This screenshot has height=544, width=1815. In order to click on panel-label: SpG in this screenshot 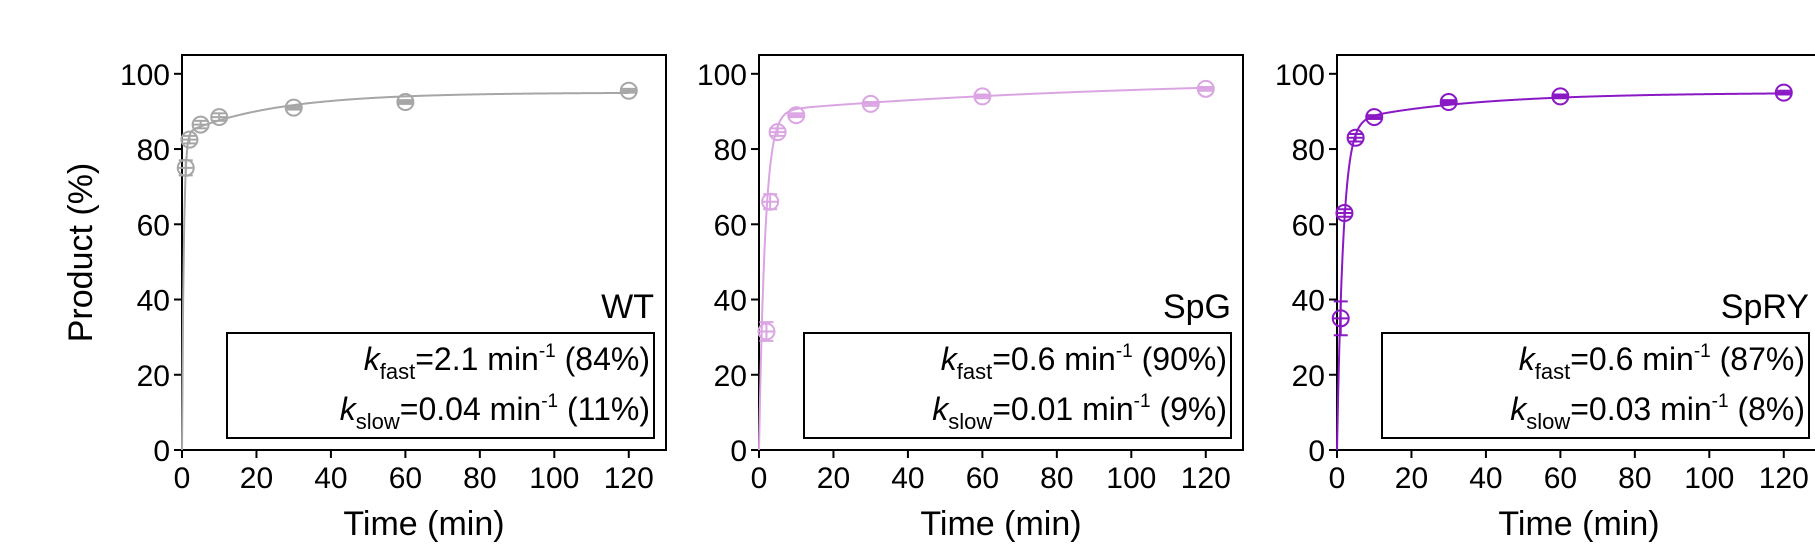, I will do `click(1197, 307)`.